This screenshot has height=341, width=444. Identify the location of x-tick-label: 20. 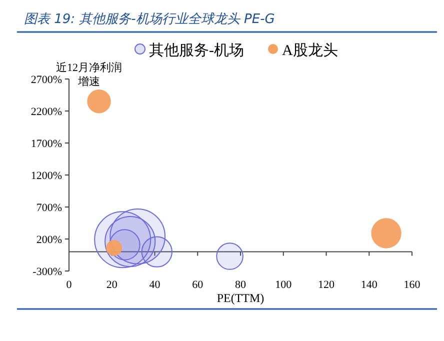
(112, 285).